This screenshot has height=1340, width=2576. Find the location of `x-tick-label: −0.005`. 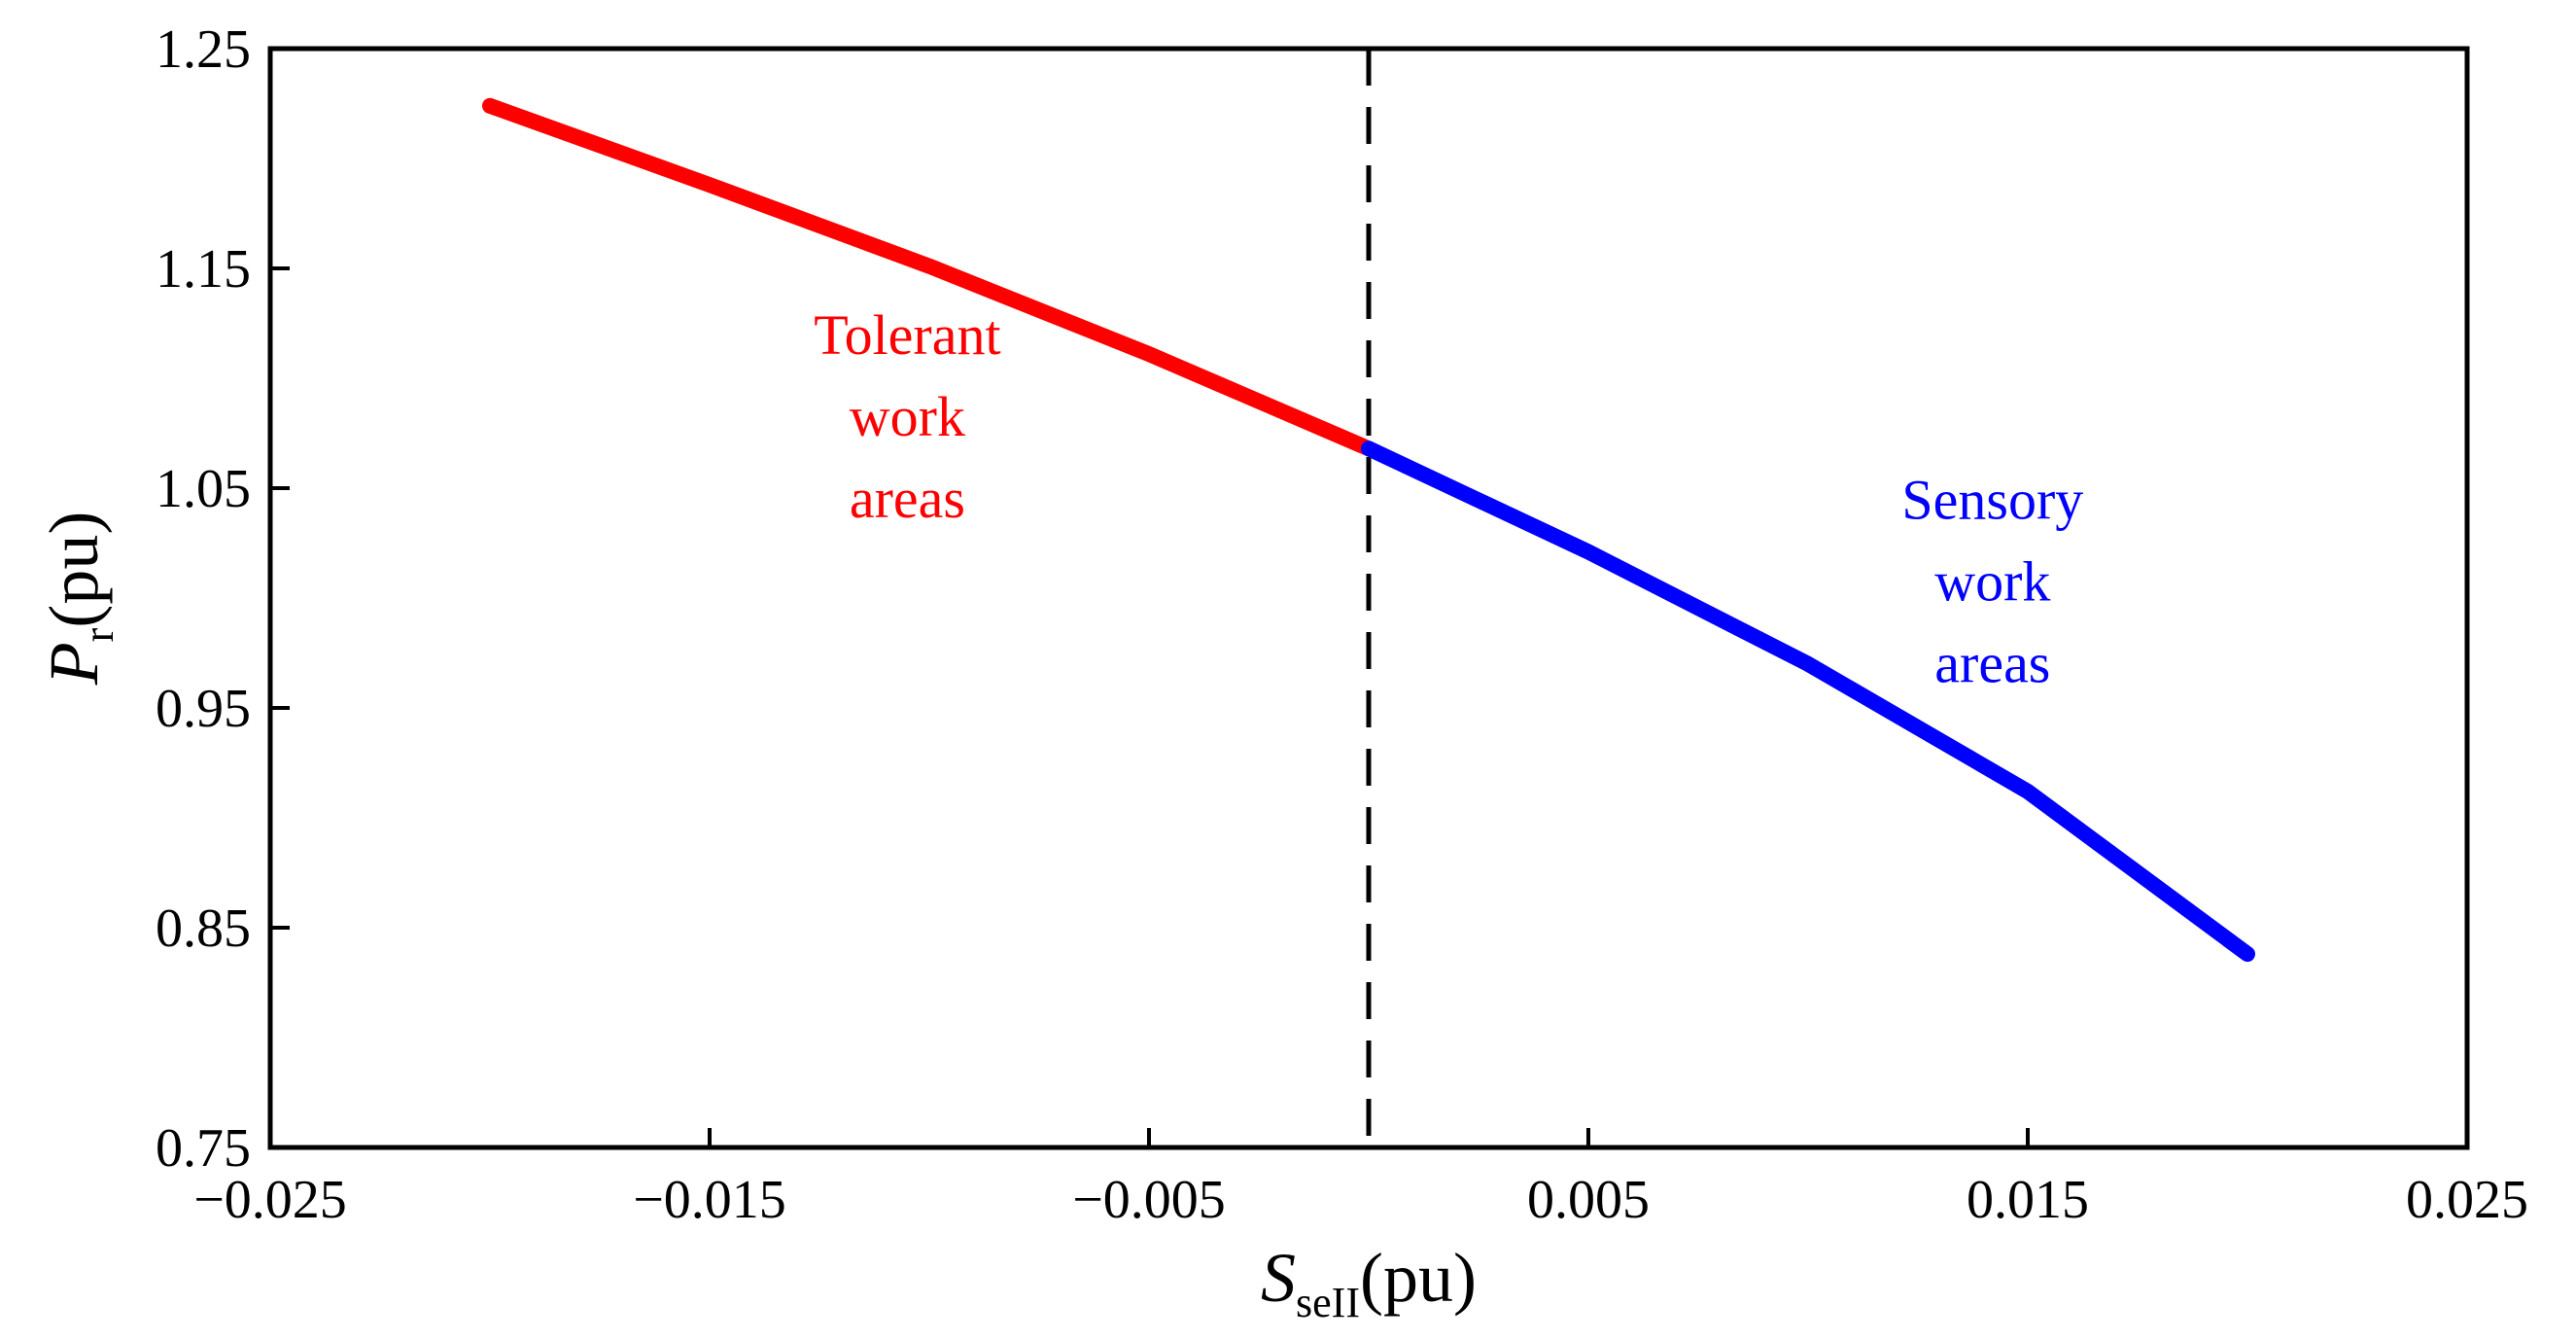

x-tick-label: −0.005 is located at coordinates (1149, 1200).